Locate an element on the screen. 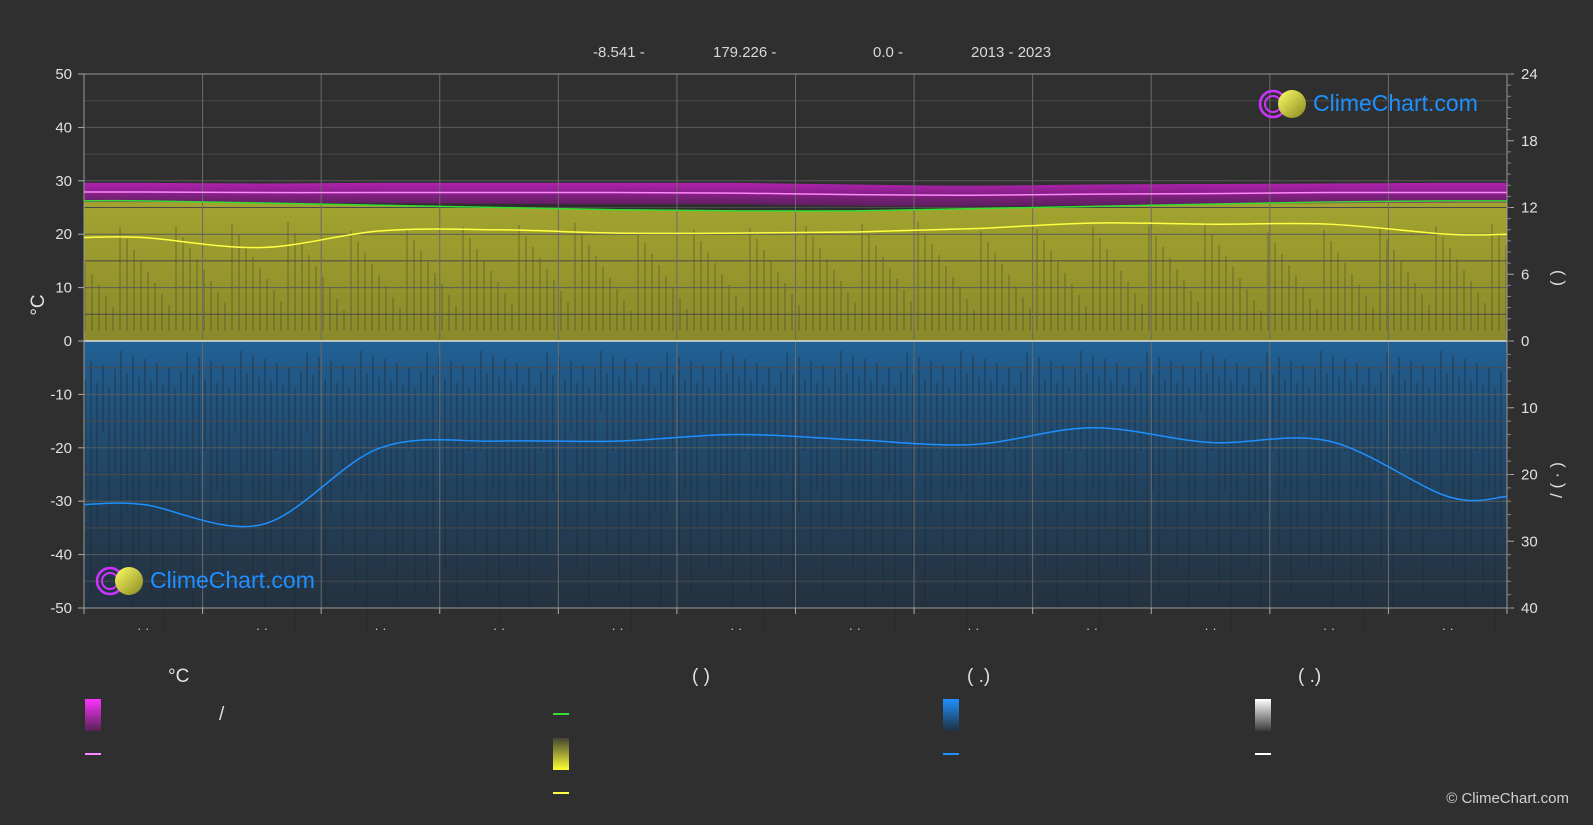 The width and height of the screenshot is (1593, 825). daylight-line is located at coordinates (795, 205).